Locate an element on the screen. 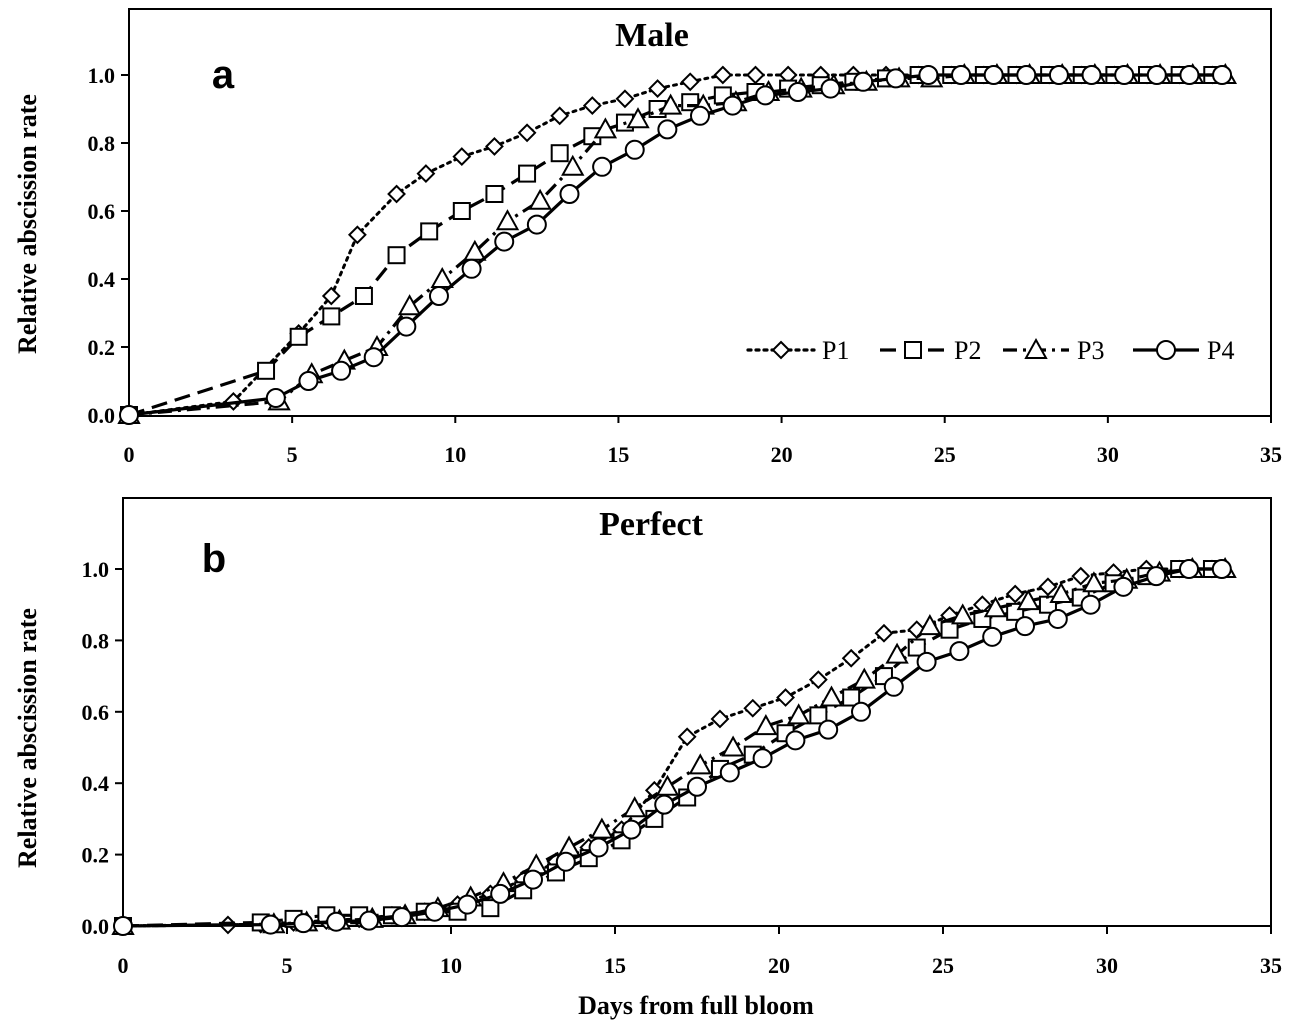 The height and width of the screenshot is (1023, 1303). x-axis-label: Days from full bloom is located at coordinates (696, 1005).